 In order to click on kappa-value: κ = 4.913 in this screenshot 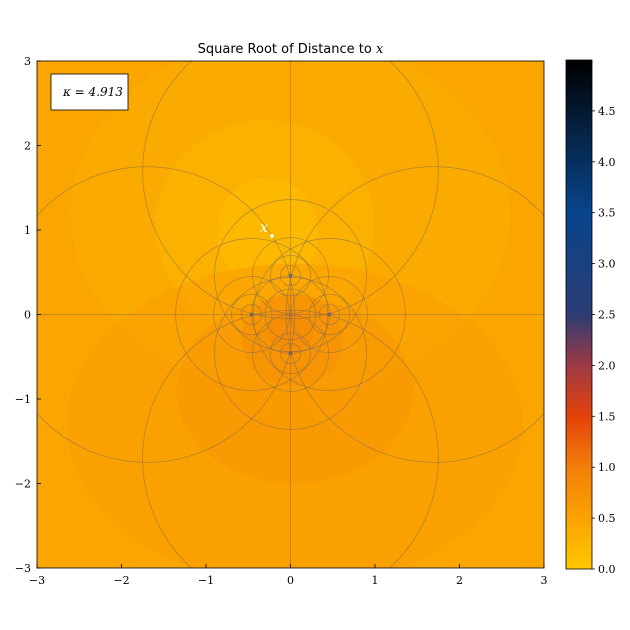, I will do `click(92, 92)`.